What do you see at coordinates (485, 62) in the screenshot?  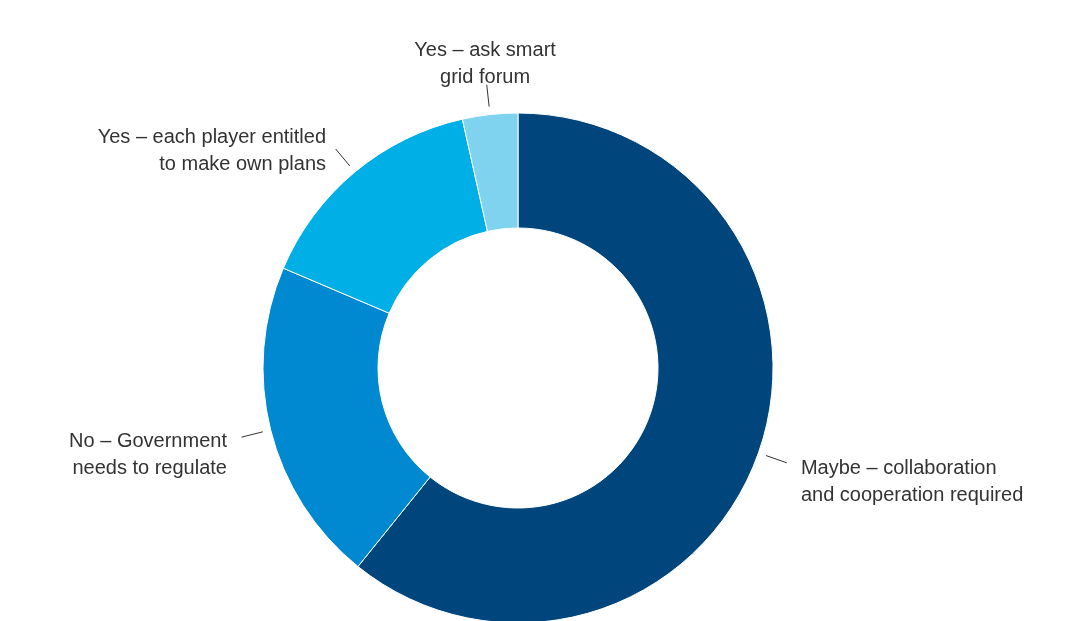 I see `slice-label: Yes – ask smart grid forum` at bounding box center [485, 62].